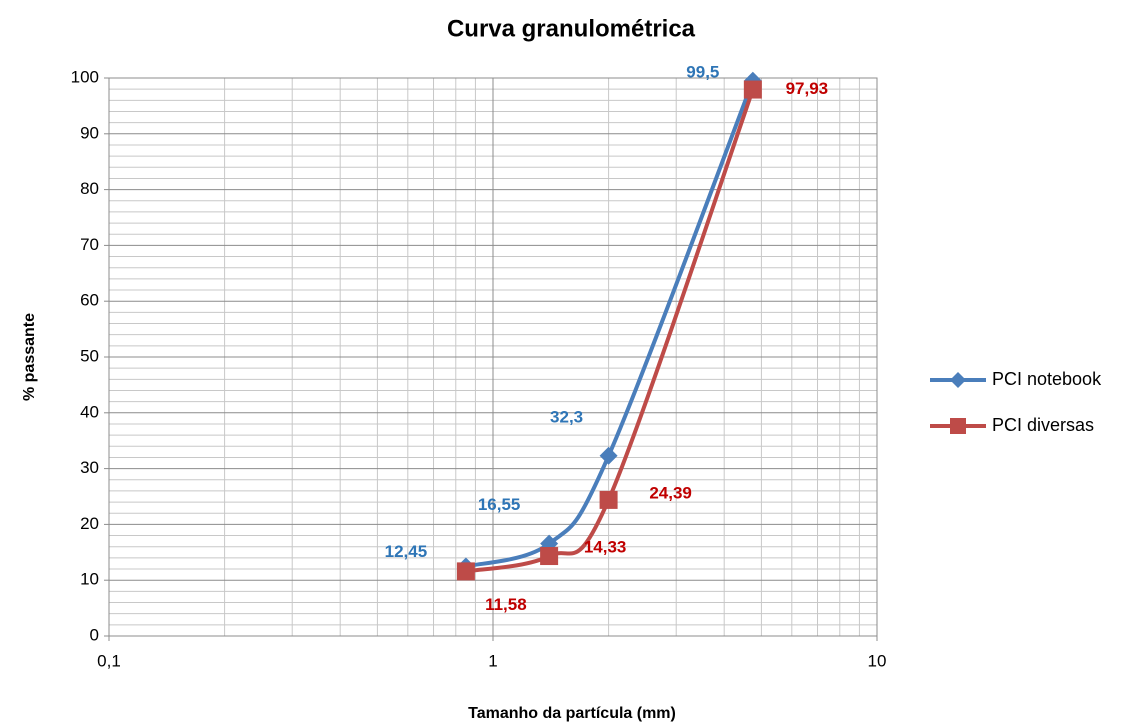  What do you see at coordinates (406, 551) in the screenshot?
I see `data-label: 12,45` at bounding box center [406, 551].